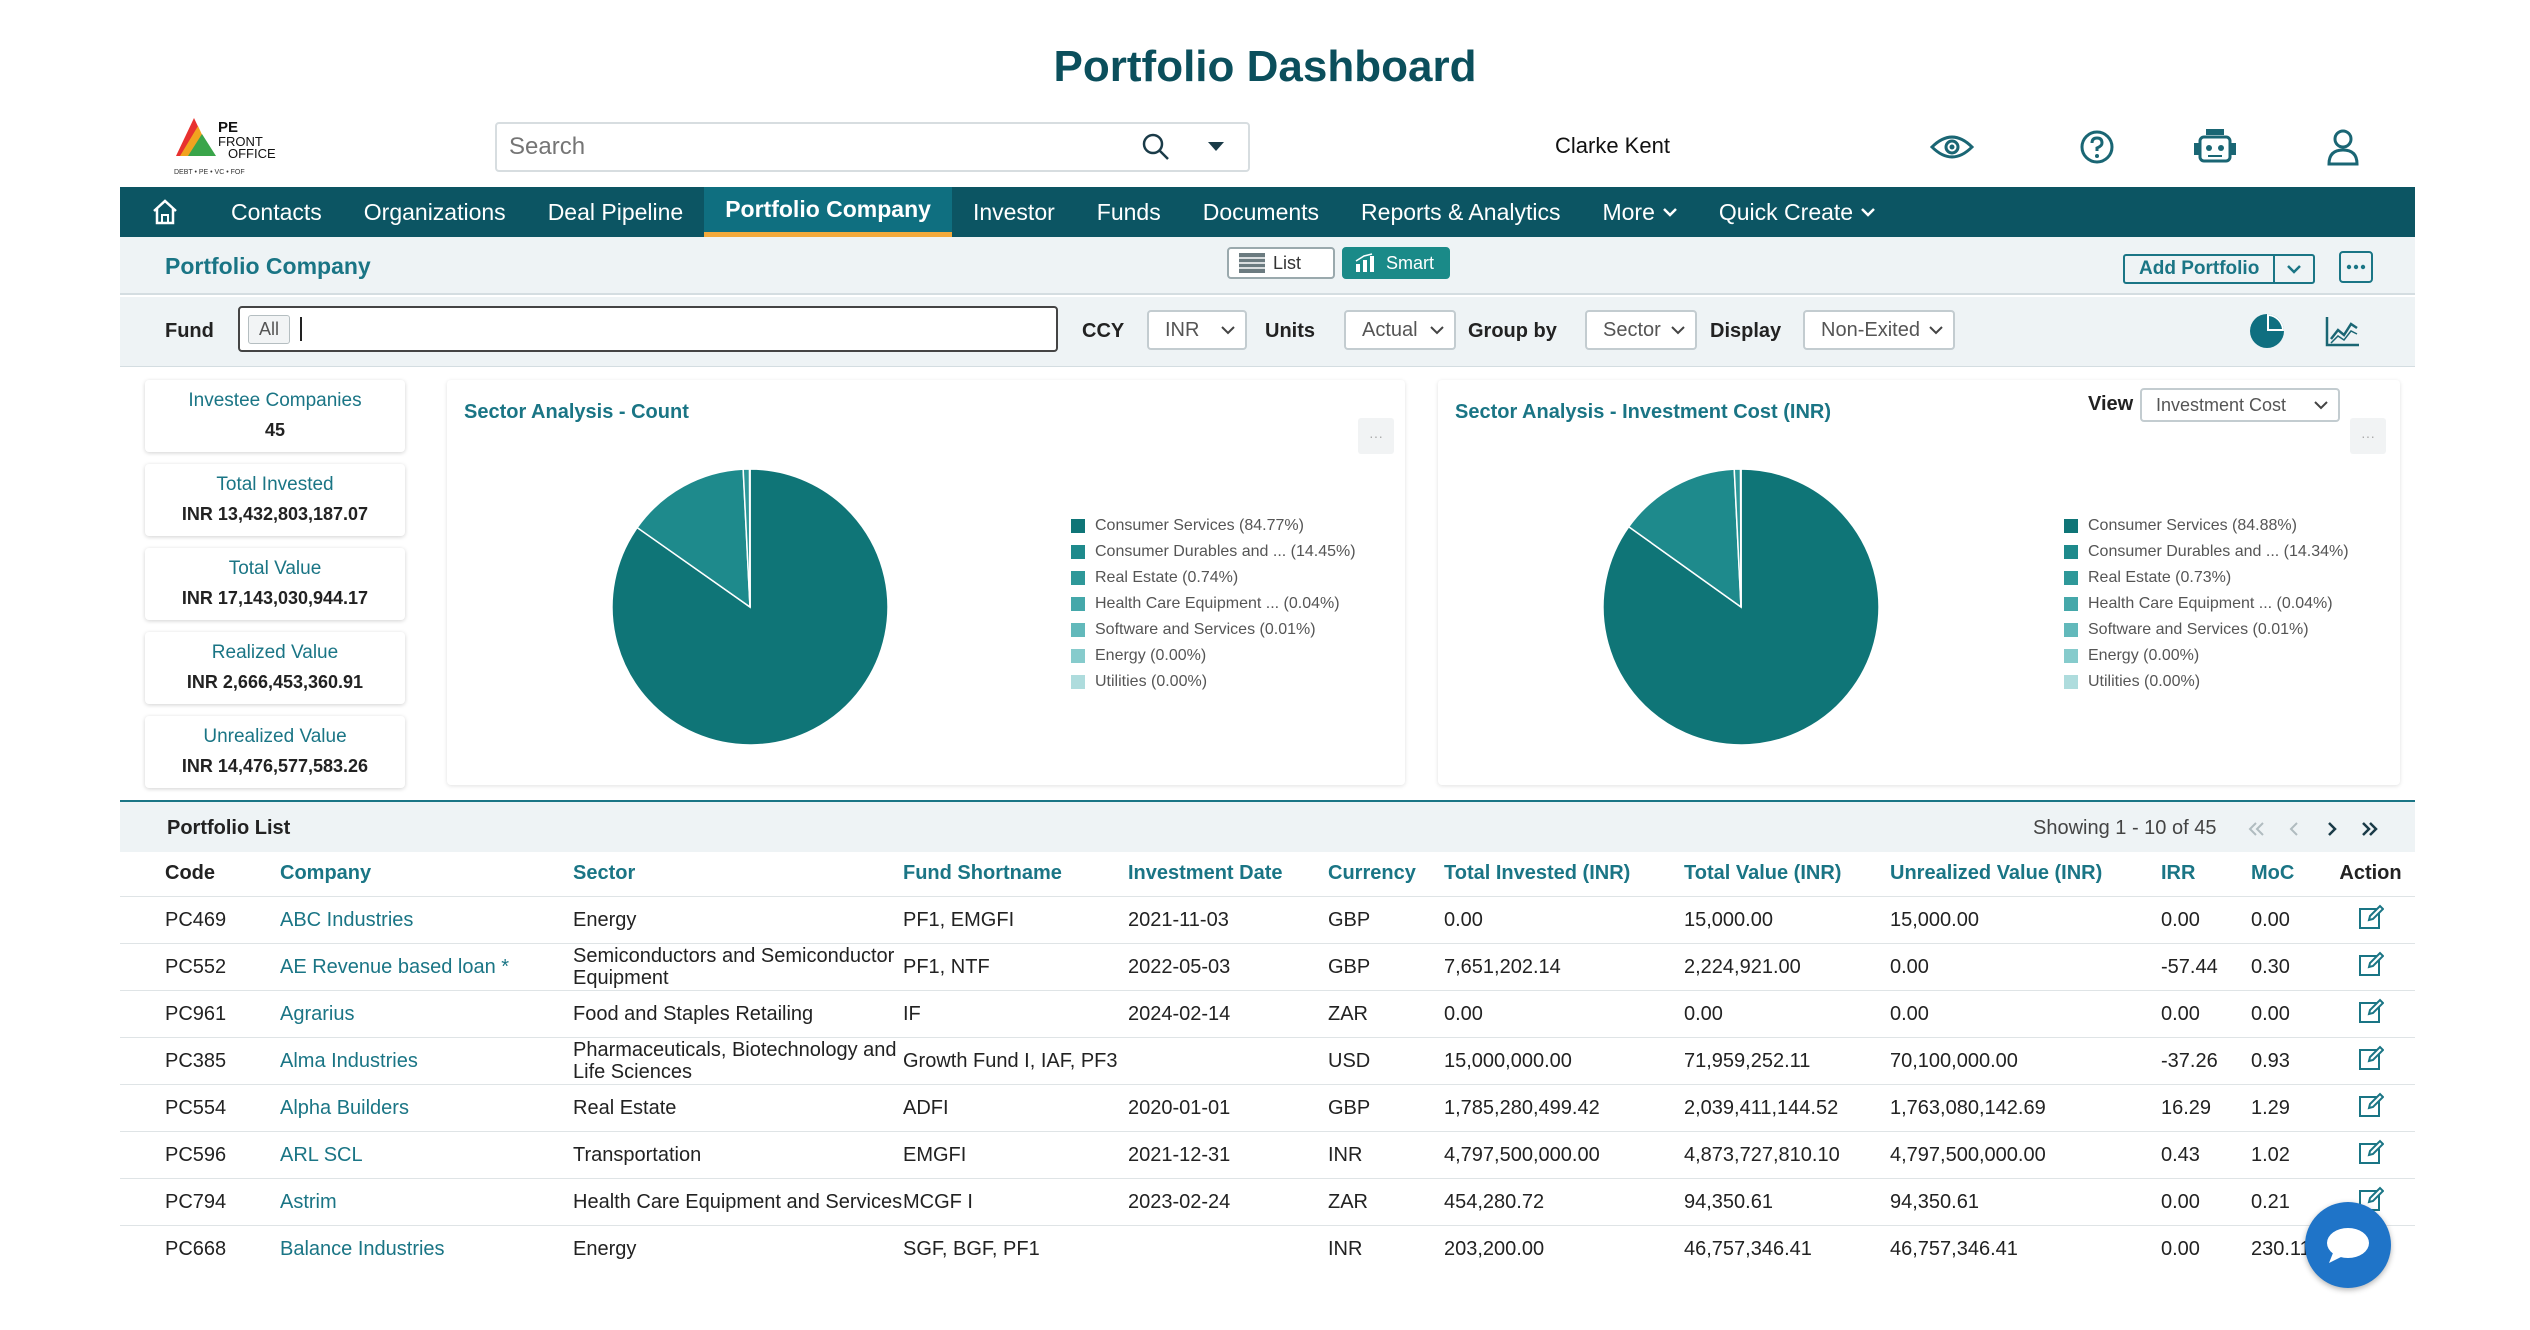 The height and width of the screenshot is (1330, 2530). Describe the element at coordinates (1205, 873) in the screenshot. I see `column-header: Investment Date` at that location.